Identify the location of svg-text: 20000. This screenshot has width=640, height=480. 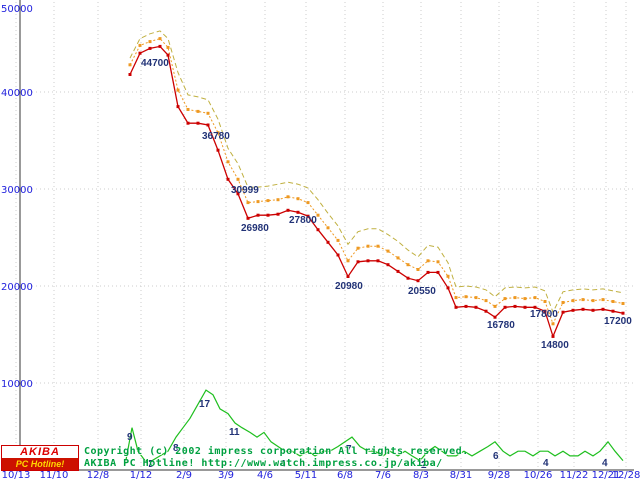
(17, 287).